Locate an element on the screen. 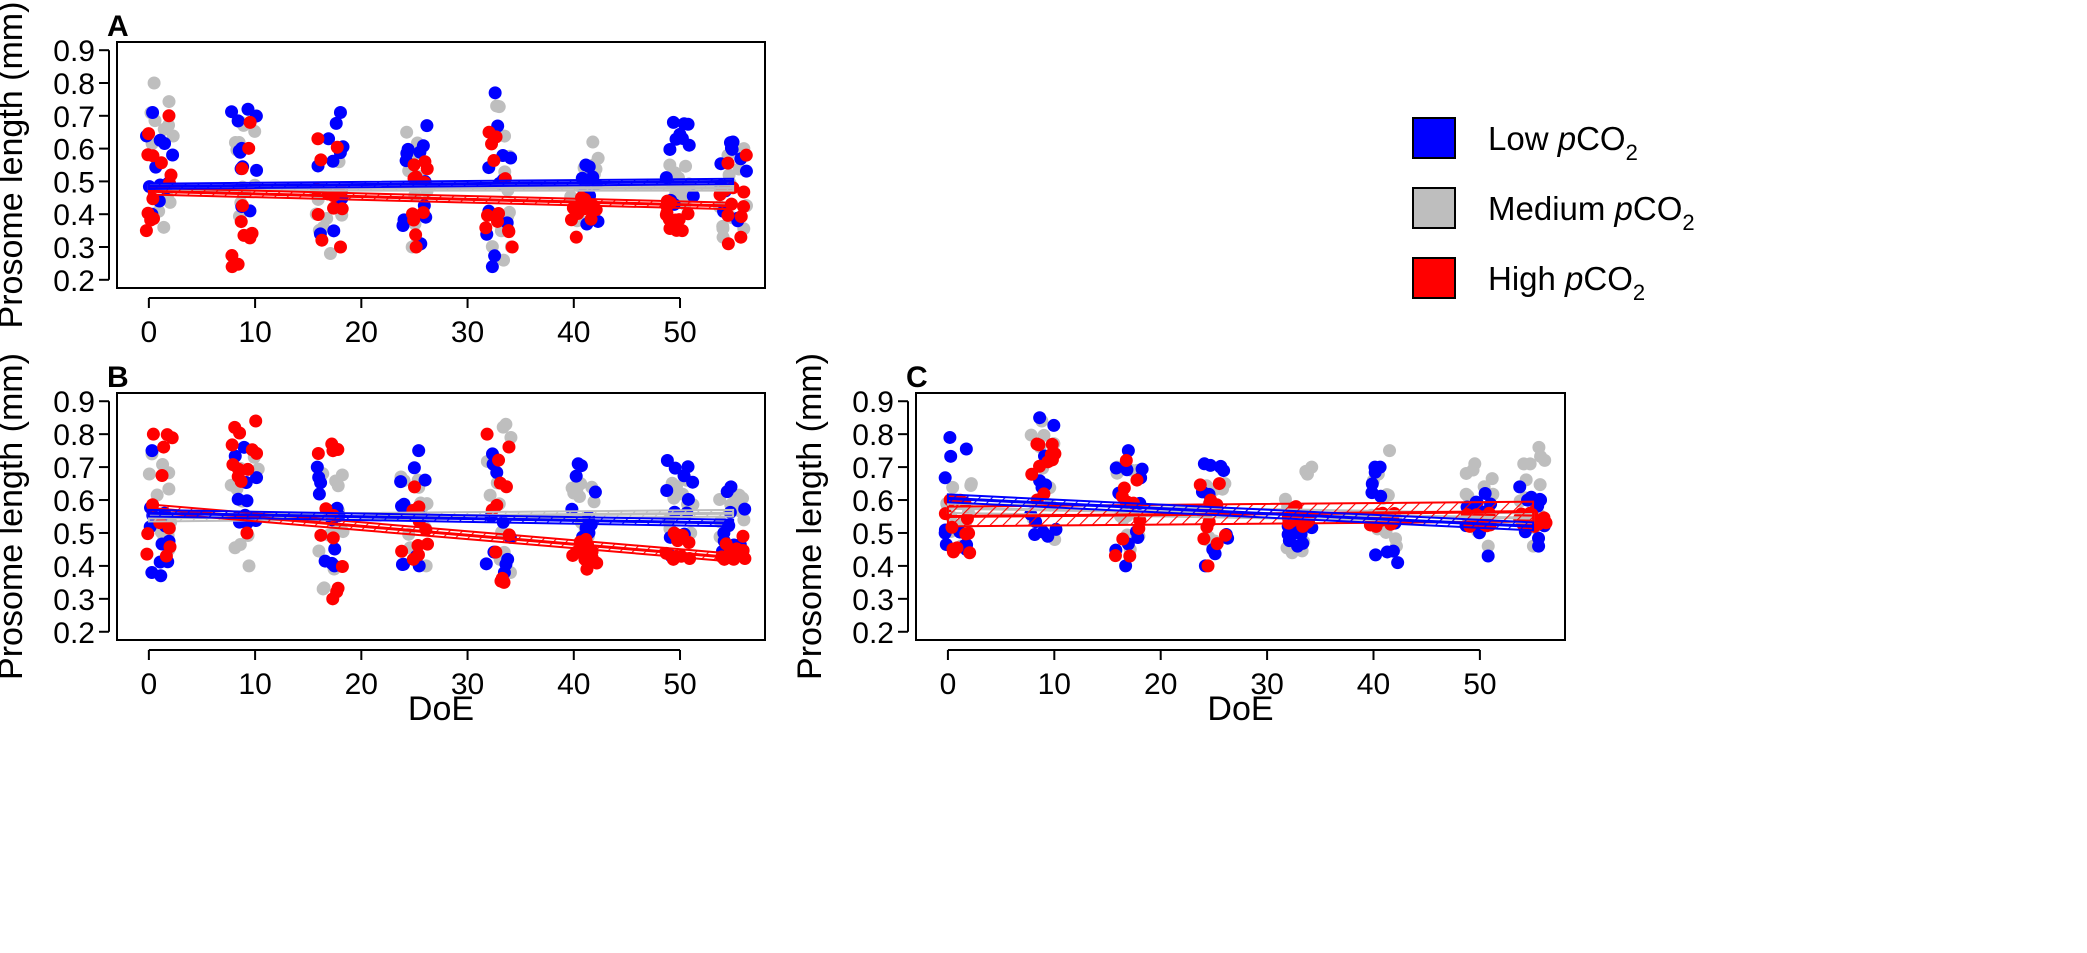  x-tick-label: 10 is located at coordinates (254, 332).